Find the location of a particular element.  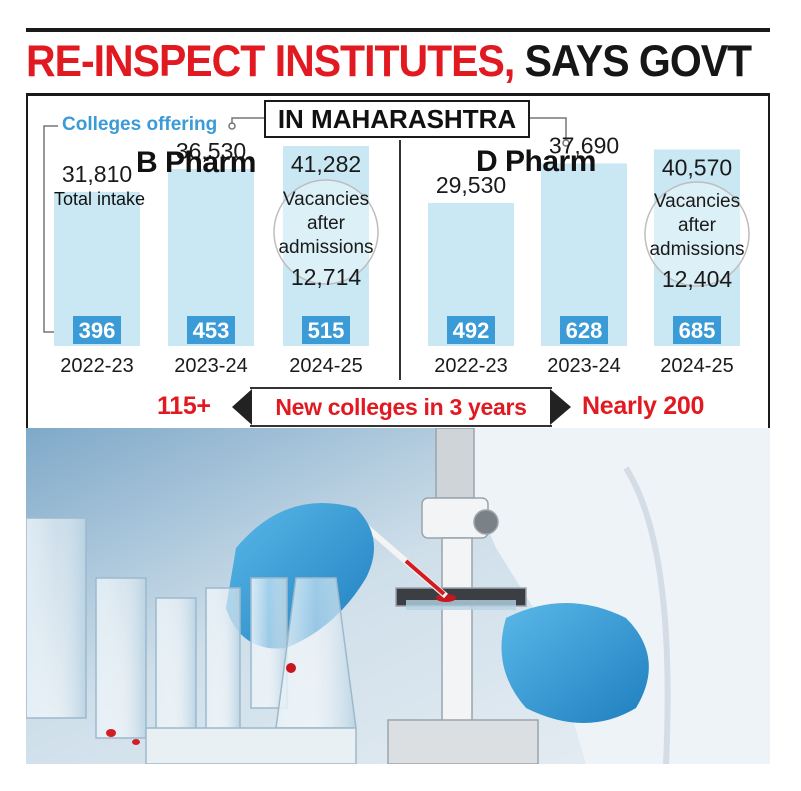

group-divider is located at coordinates (400, 260).